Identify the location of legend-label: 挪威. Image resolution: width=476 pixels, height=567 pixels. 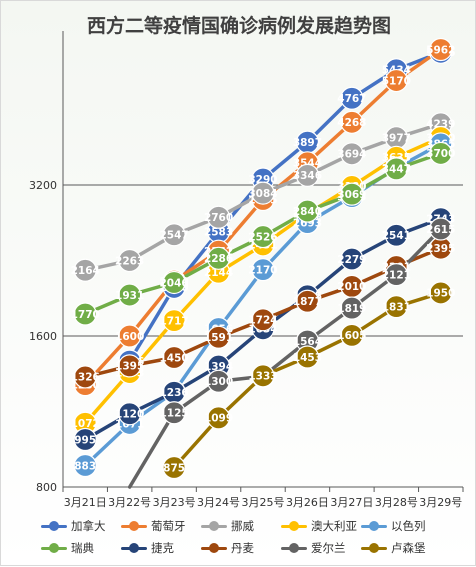
(242, 526).